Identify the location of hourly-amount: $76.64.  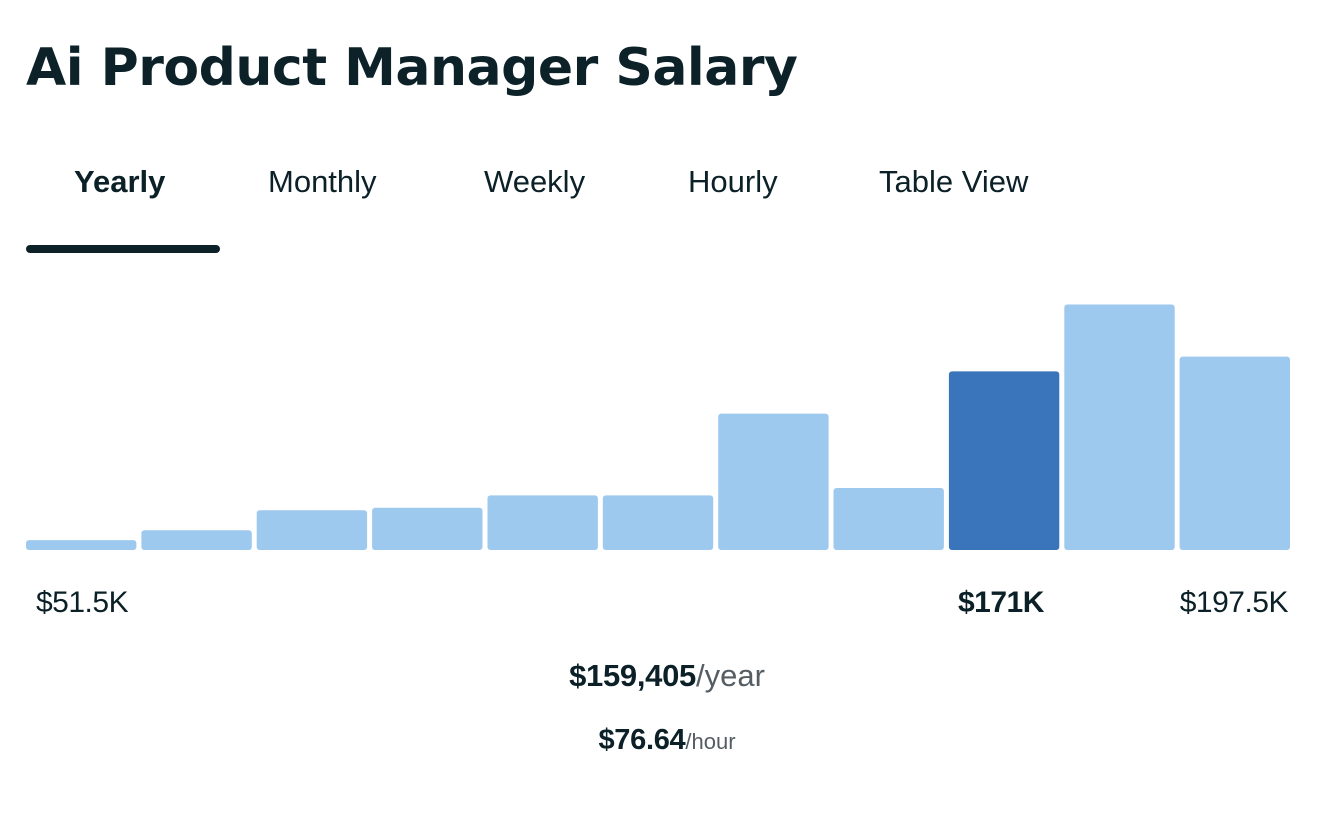
(642, 740).